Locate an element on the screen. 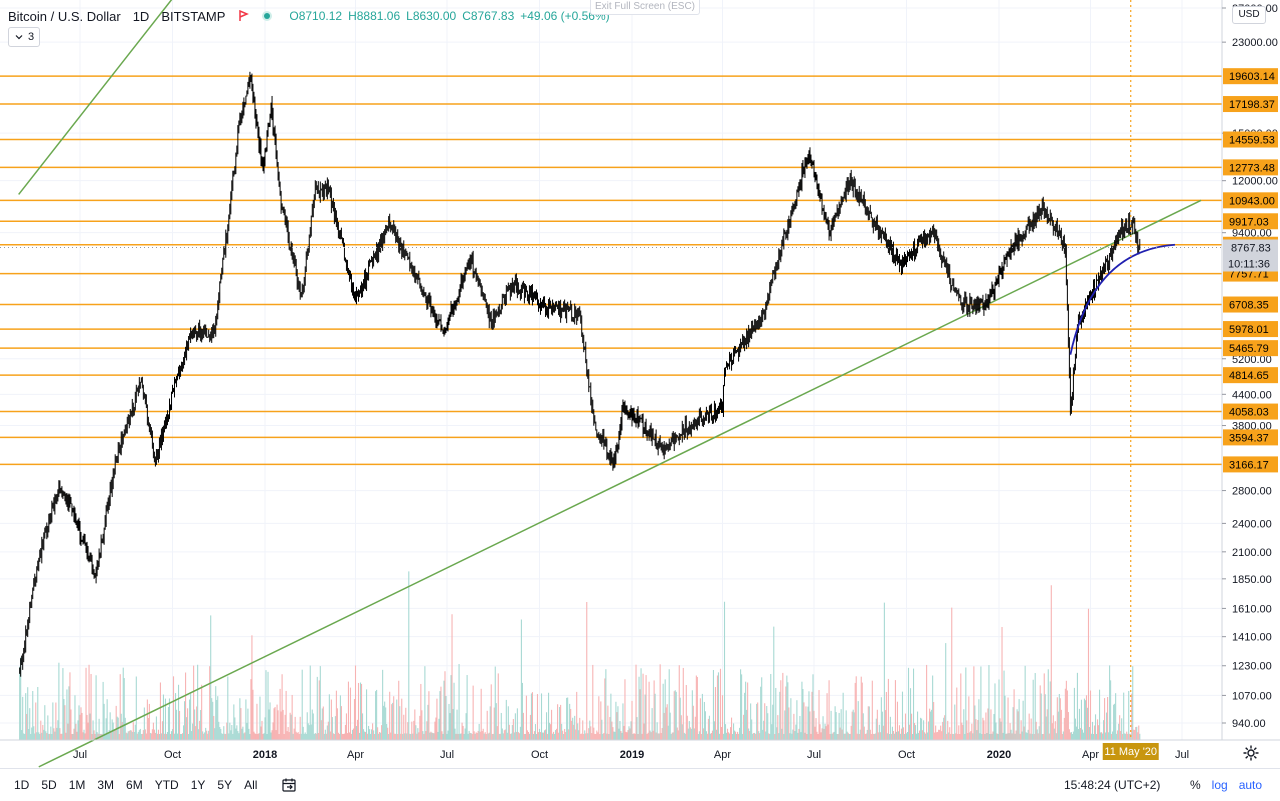 This screenshot has width=1280, height=801. gear-icon is located at coordinates (1251, 753).